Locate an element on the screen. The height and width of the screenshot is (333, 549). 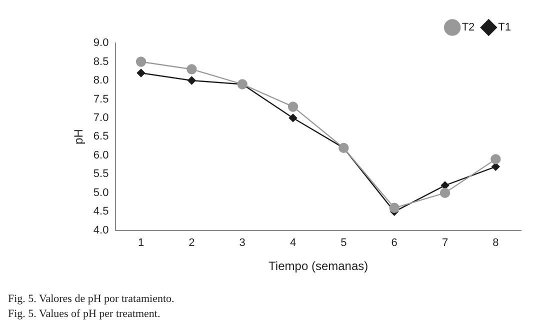
caption: Fig. 5. Valores de pH por tratamiento. is located at coordinates (92, 299).